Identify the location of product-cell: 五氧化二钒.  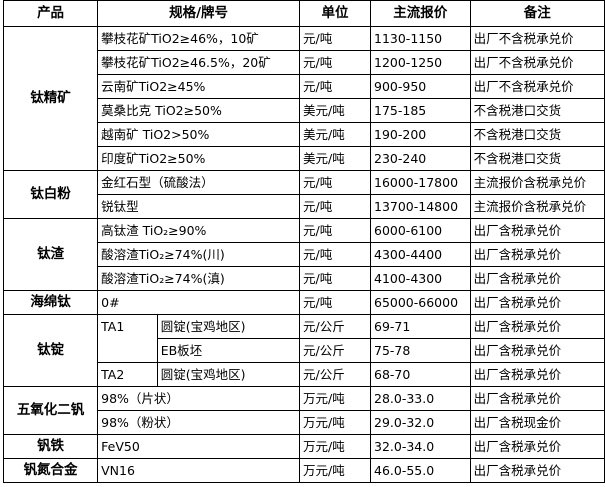
(50, 410).